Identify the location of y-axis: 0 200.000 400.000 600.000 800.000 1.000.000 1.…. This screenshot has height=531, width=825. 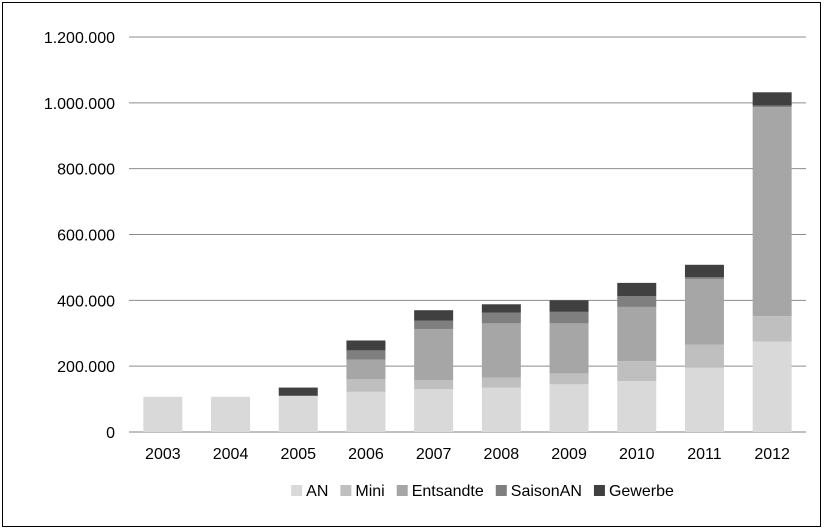
(79, 236).